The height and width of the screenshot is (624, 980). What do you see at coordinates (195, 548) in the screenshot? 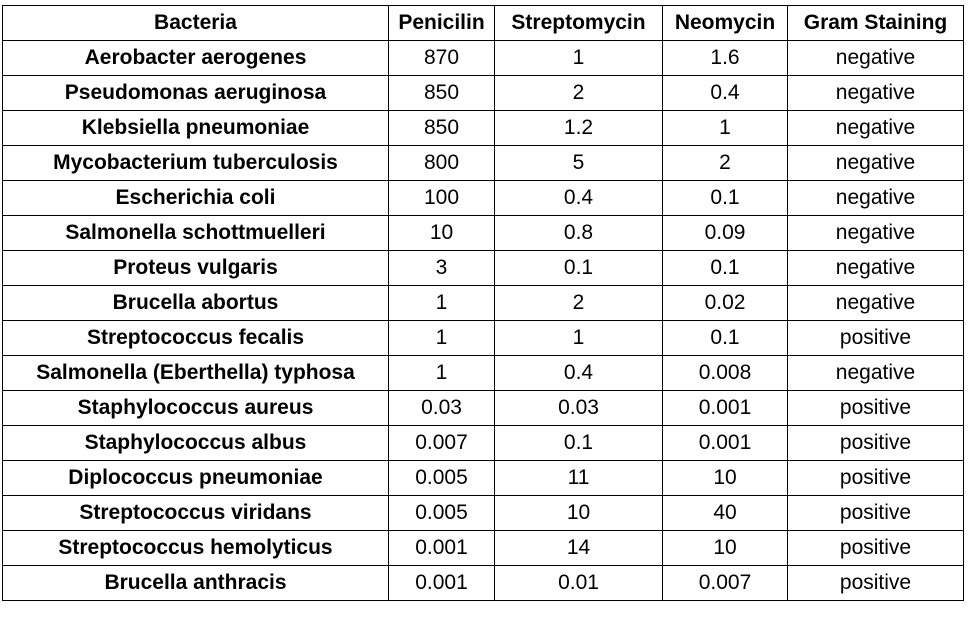
I see `bacteria-cell: Streptococcus hemolyticus` at bounding box center [195, 548].